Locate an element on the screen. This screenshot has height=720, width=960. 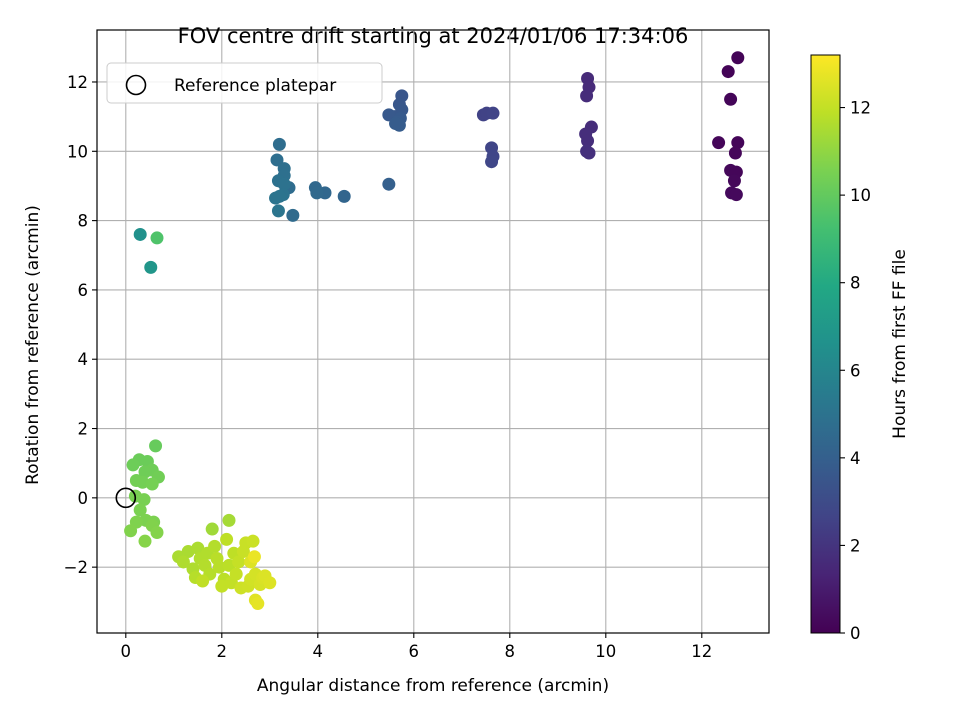
x-tick-label: 10 is located at coordinates (605, 651).